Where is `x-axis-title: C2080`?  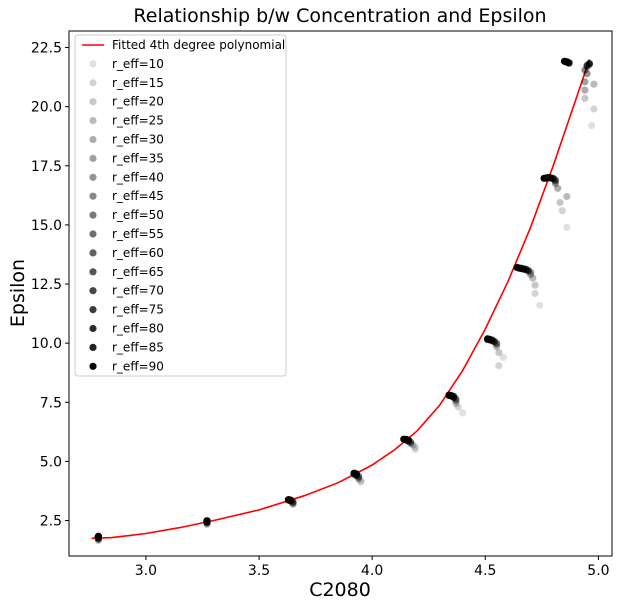 x-axis-title: C2080 is located at coordinates (340, 590).